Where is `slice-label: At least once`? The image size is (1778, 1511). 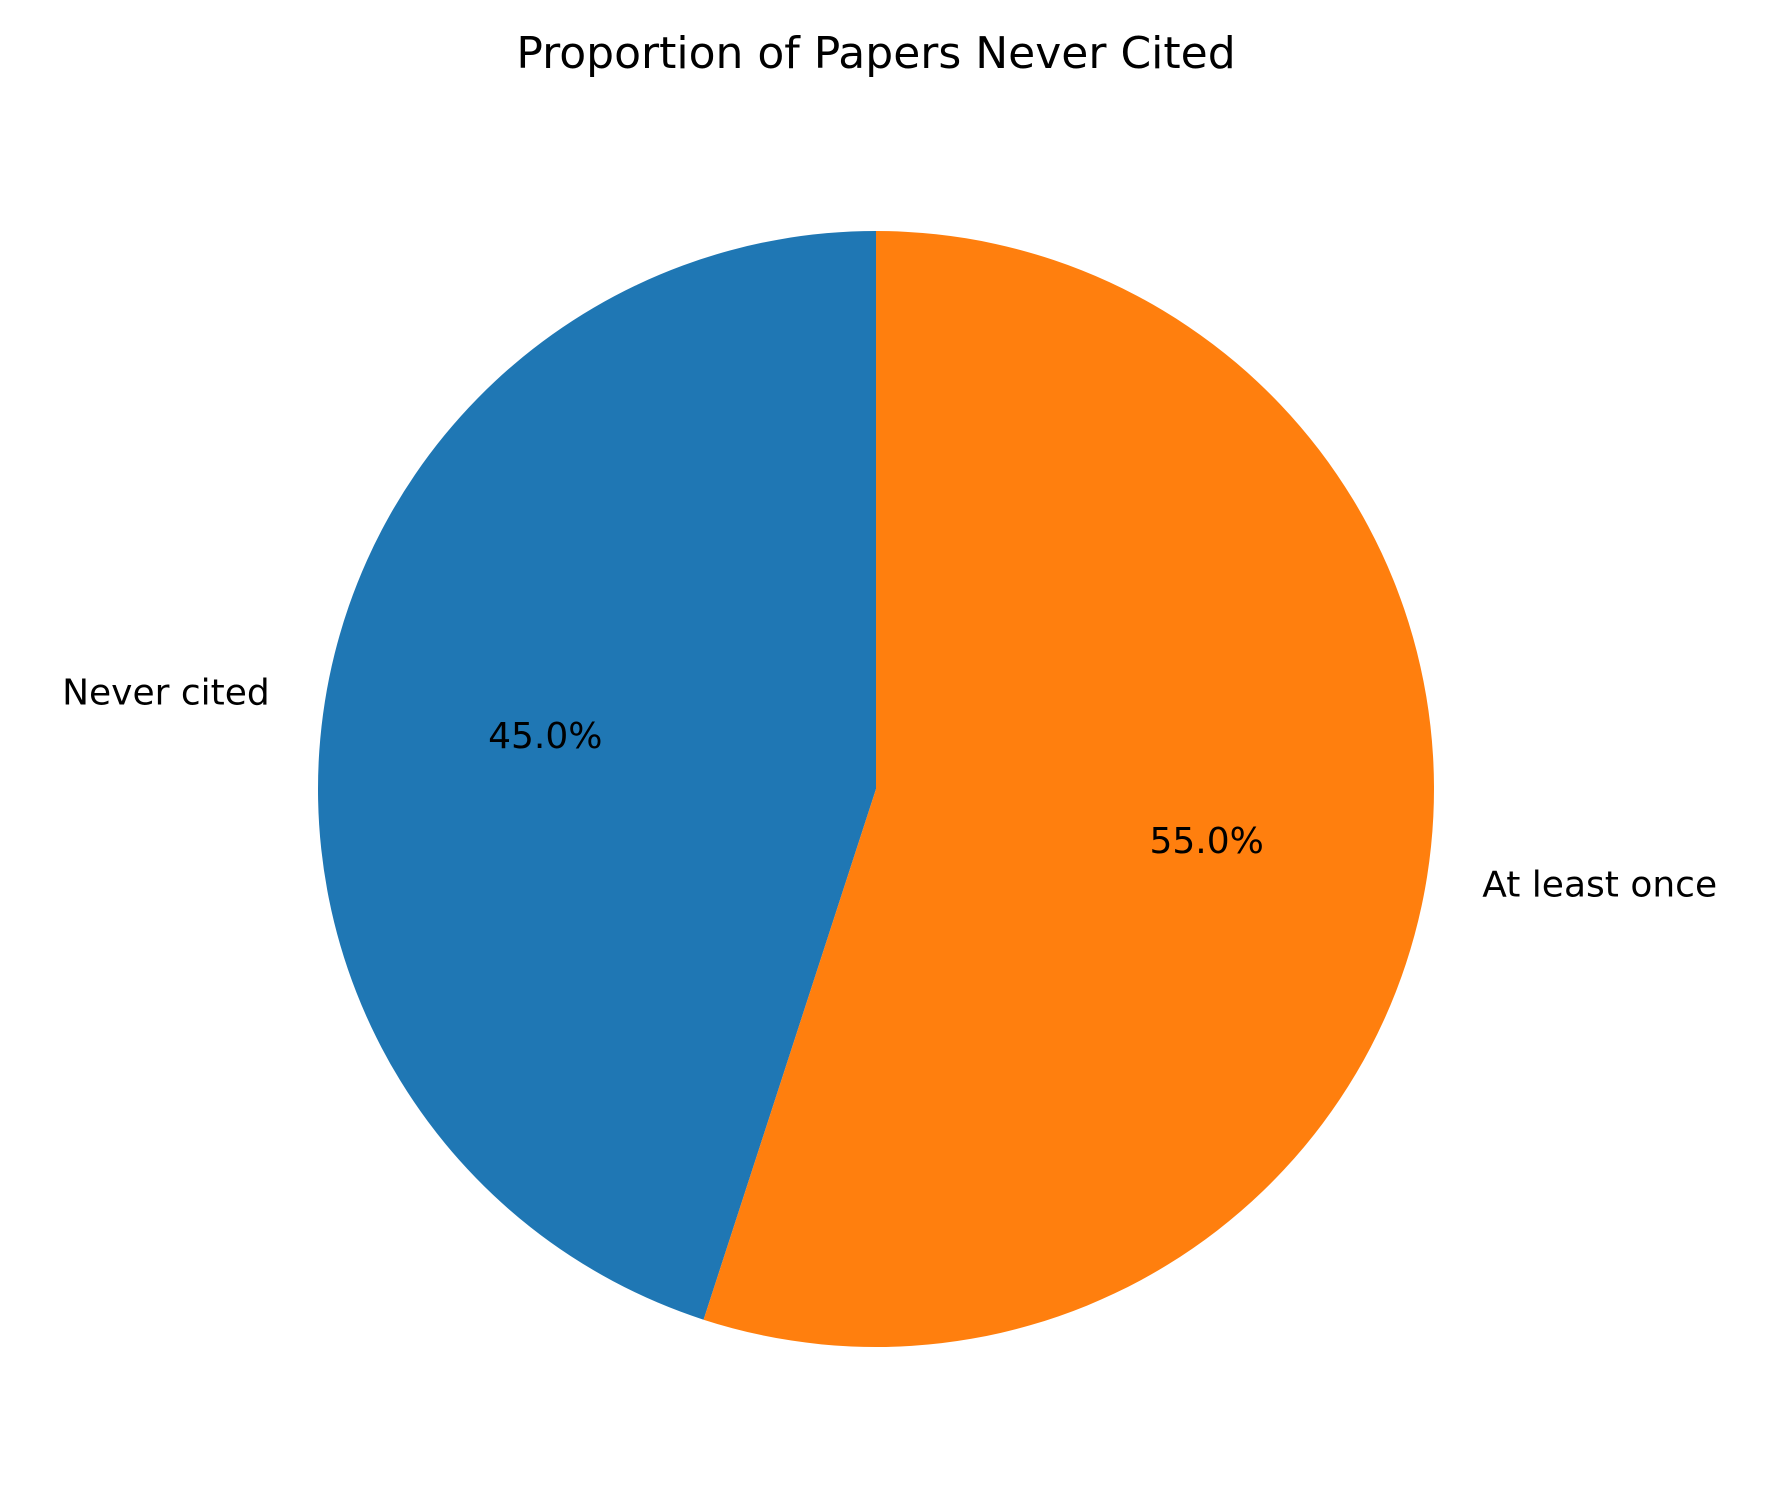 slice-label: At least once is located at coordinates (1599, 885).